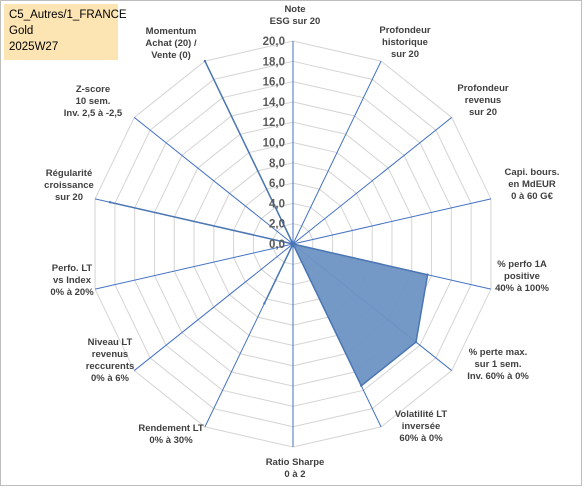 The height and width of the screenshot is (488, 584). Describe the element at coordinates (171, 43) in the screenshot. I see `axis-label-13: Momentum Achat (20) / Vente (0)` at that location.